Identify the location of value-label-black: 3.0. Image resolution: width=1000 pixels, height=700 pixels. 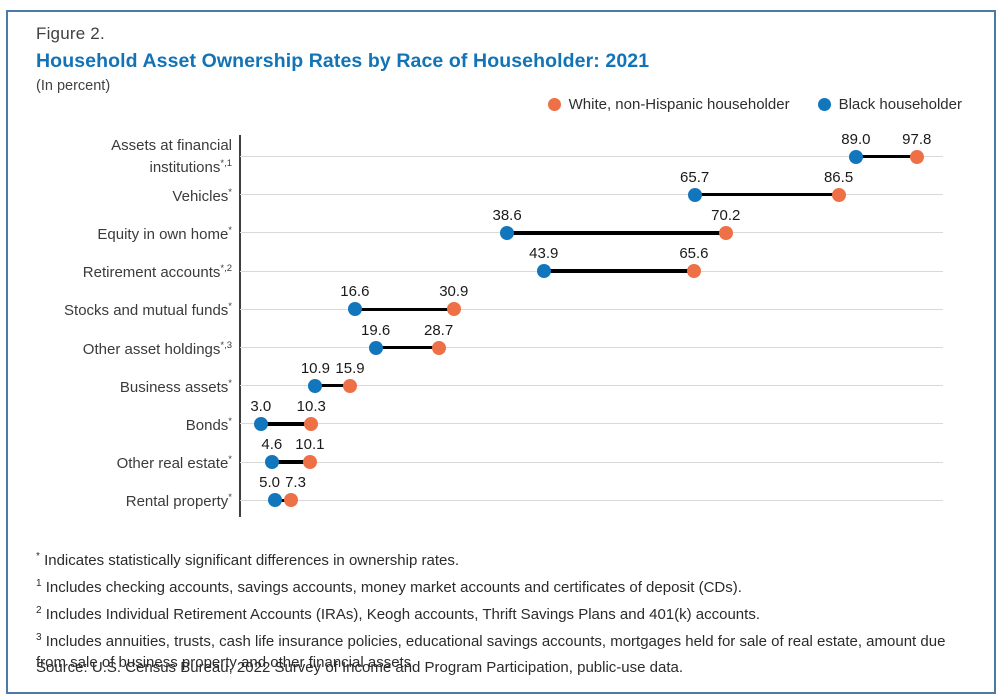
(261, 406).